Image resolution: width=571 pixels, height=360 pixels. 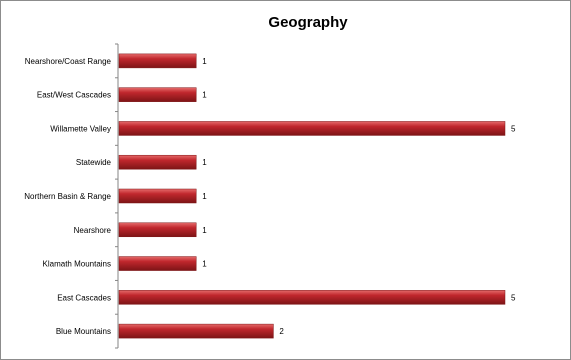 What do you see at coordinates (93, 230) in the screenshot?
I see `category-label: Nearshore` at bounding box center [93, 230].